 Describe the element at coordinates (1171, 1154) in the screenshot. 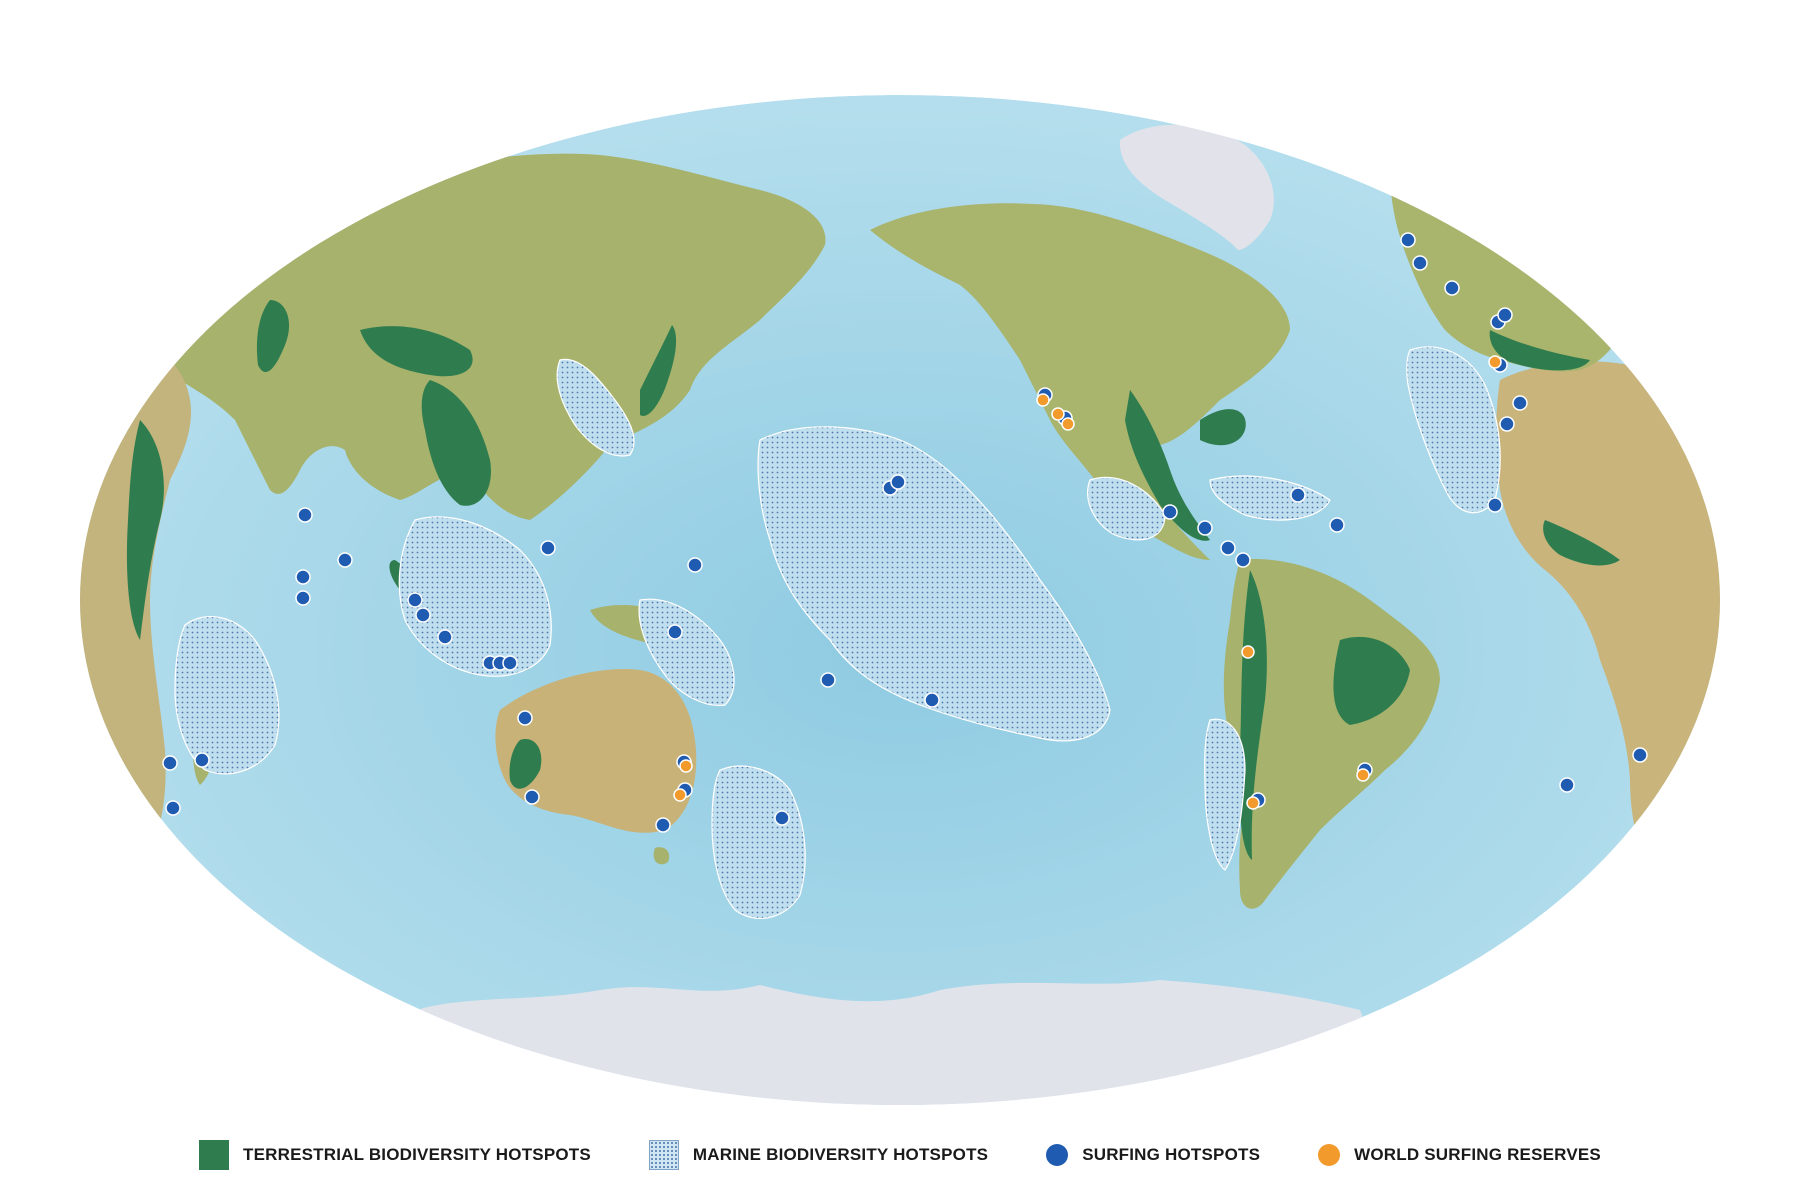

I see `legend-surf-label: SURFING HOTSPOTS` at that location.